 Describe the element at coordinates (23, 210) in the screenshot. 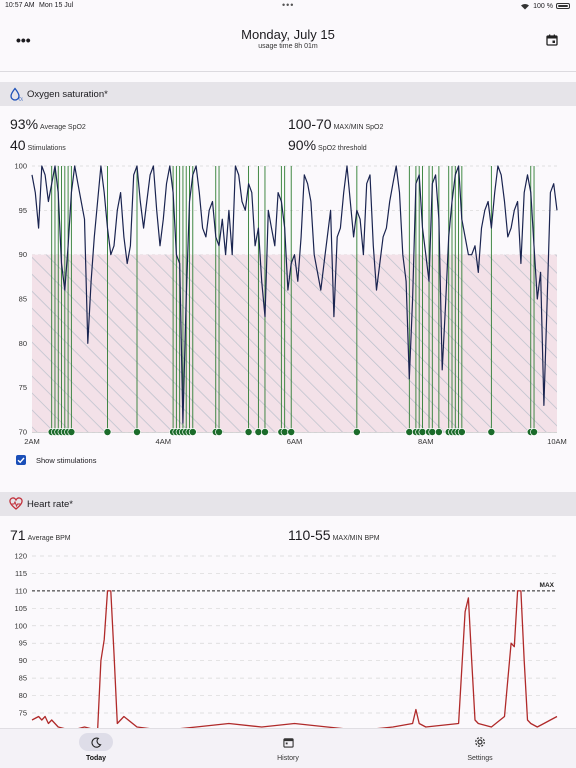

I see `spo2-y-tick: 95` at that location.